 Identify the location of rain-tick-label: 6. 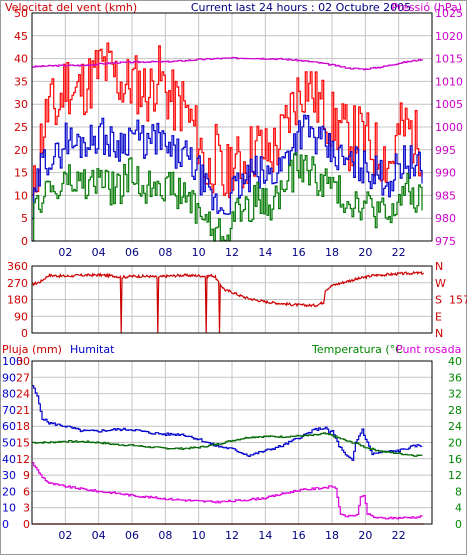
(26, 491).